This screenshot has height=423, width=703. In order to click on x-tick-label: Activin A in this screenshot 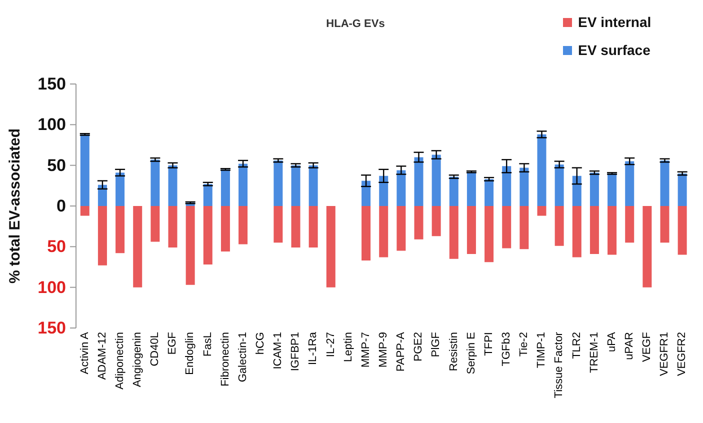, I will do `click(84, 352)`.